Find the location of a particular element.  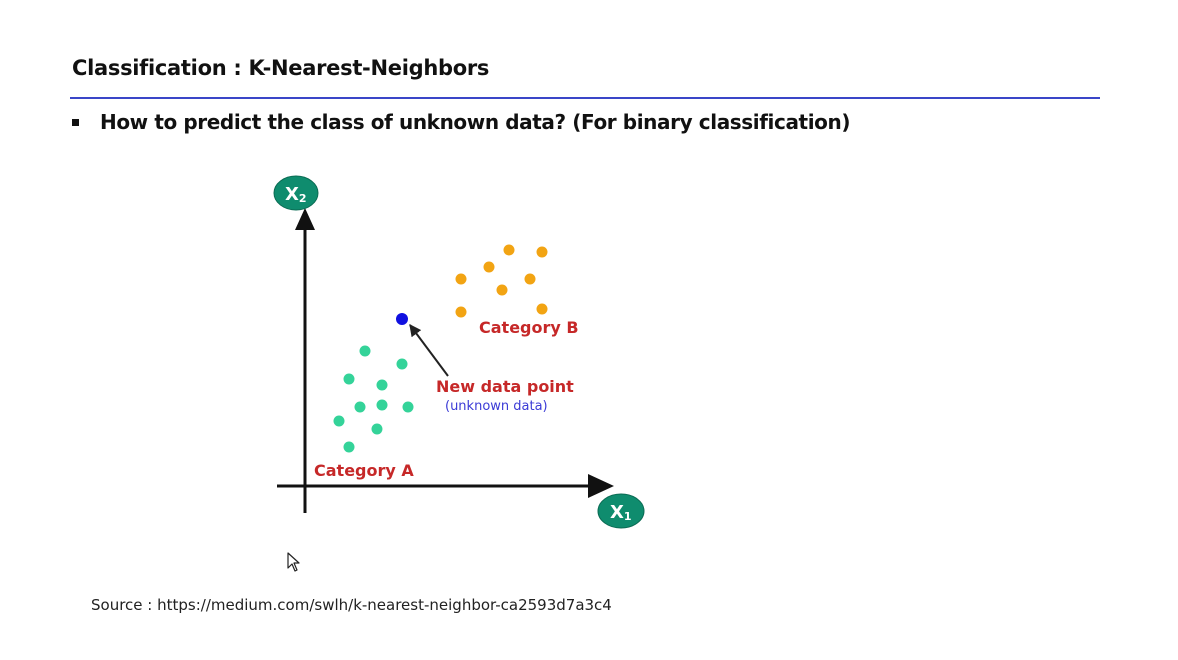

pointer-arrow is located at coordinates (429, 350).